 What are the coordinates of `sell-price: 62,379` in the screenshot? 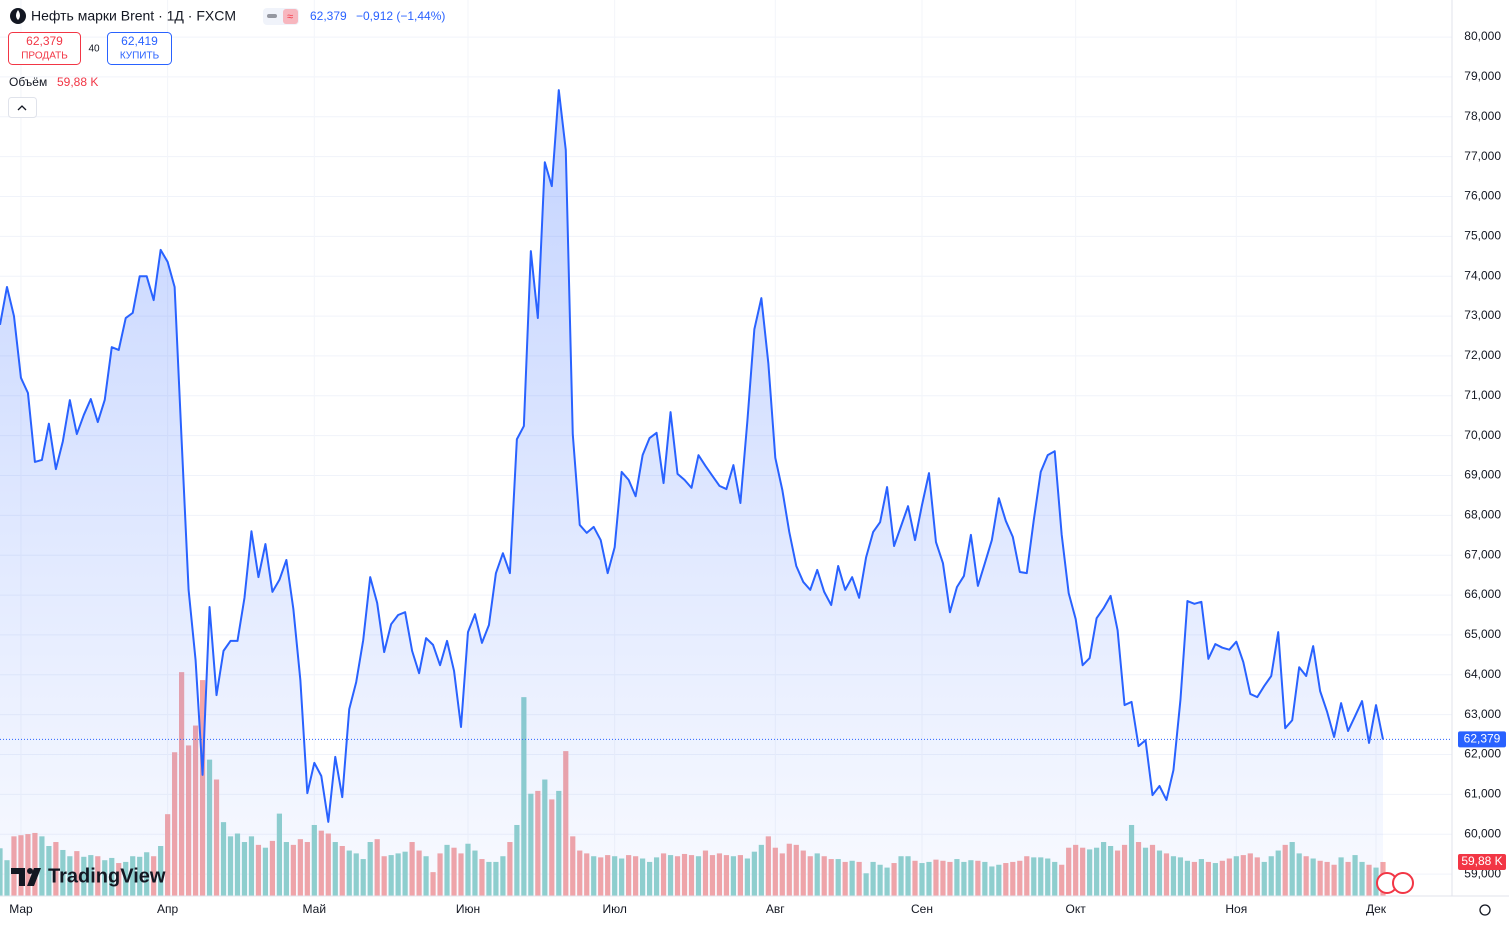 It's located at (44, 41).